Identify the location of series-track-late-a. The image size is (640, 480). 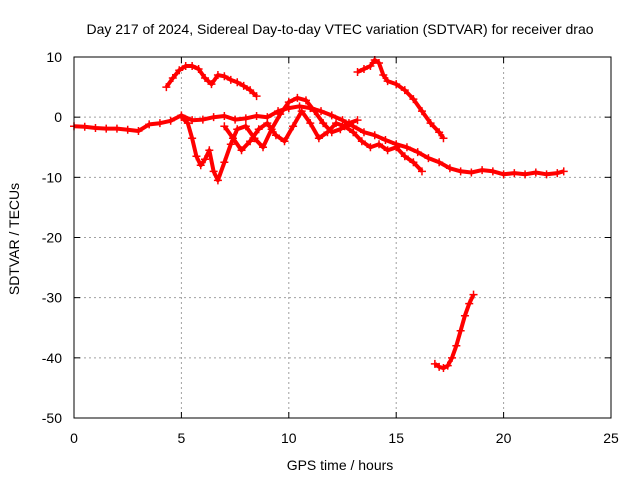
(400, 99).